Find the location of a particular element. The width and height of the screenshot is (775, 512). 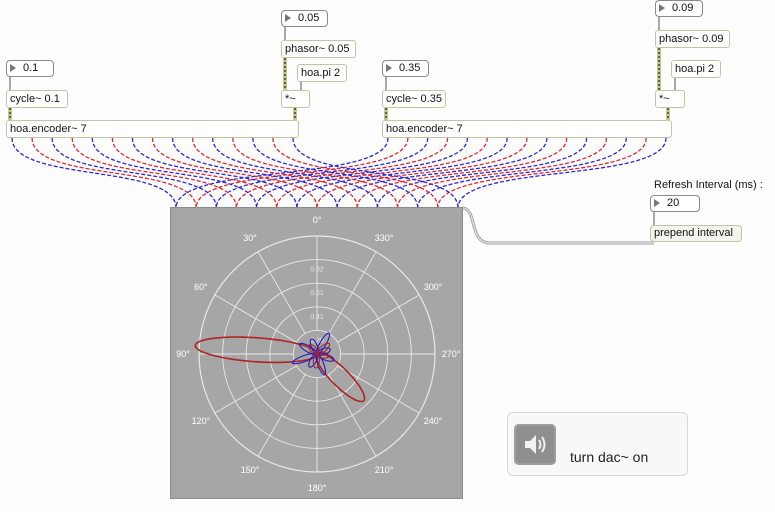

speaker-icon is located at coordinates (535, 444).